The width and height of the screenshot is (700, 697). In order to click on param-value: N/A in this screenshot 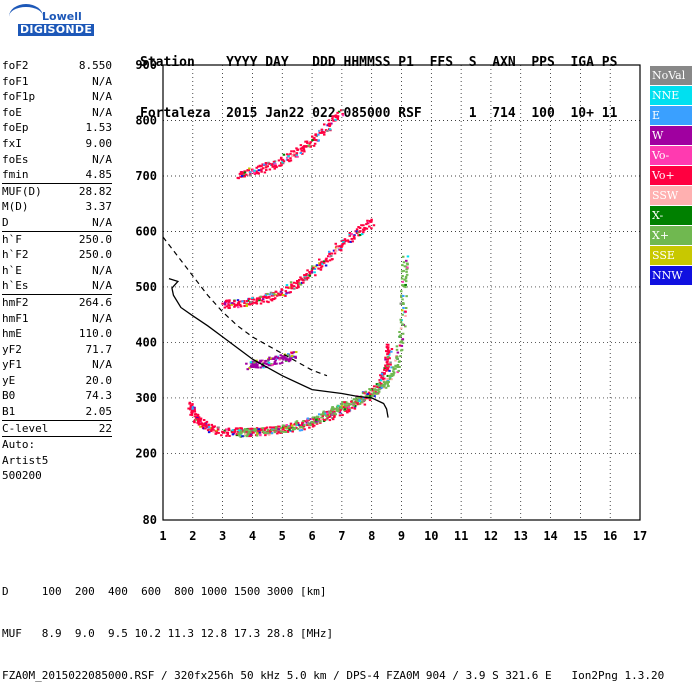, I will do `click(102, 286)`.